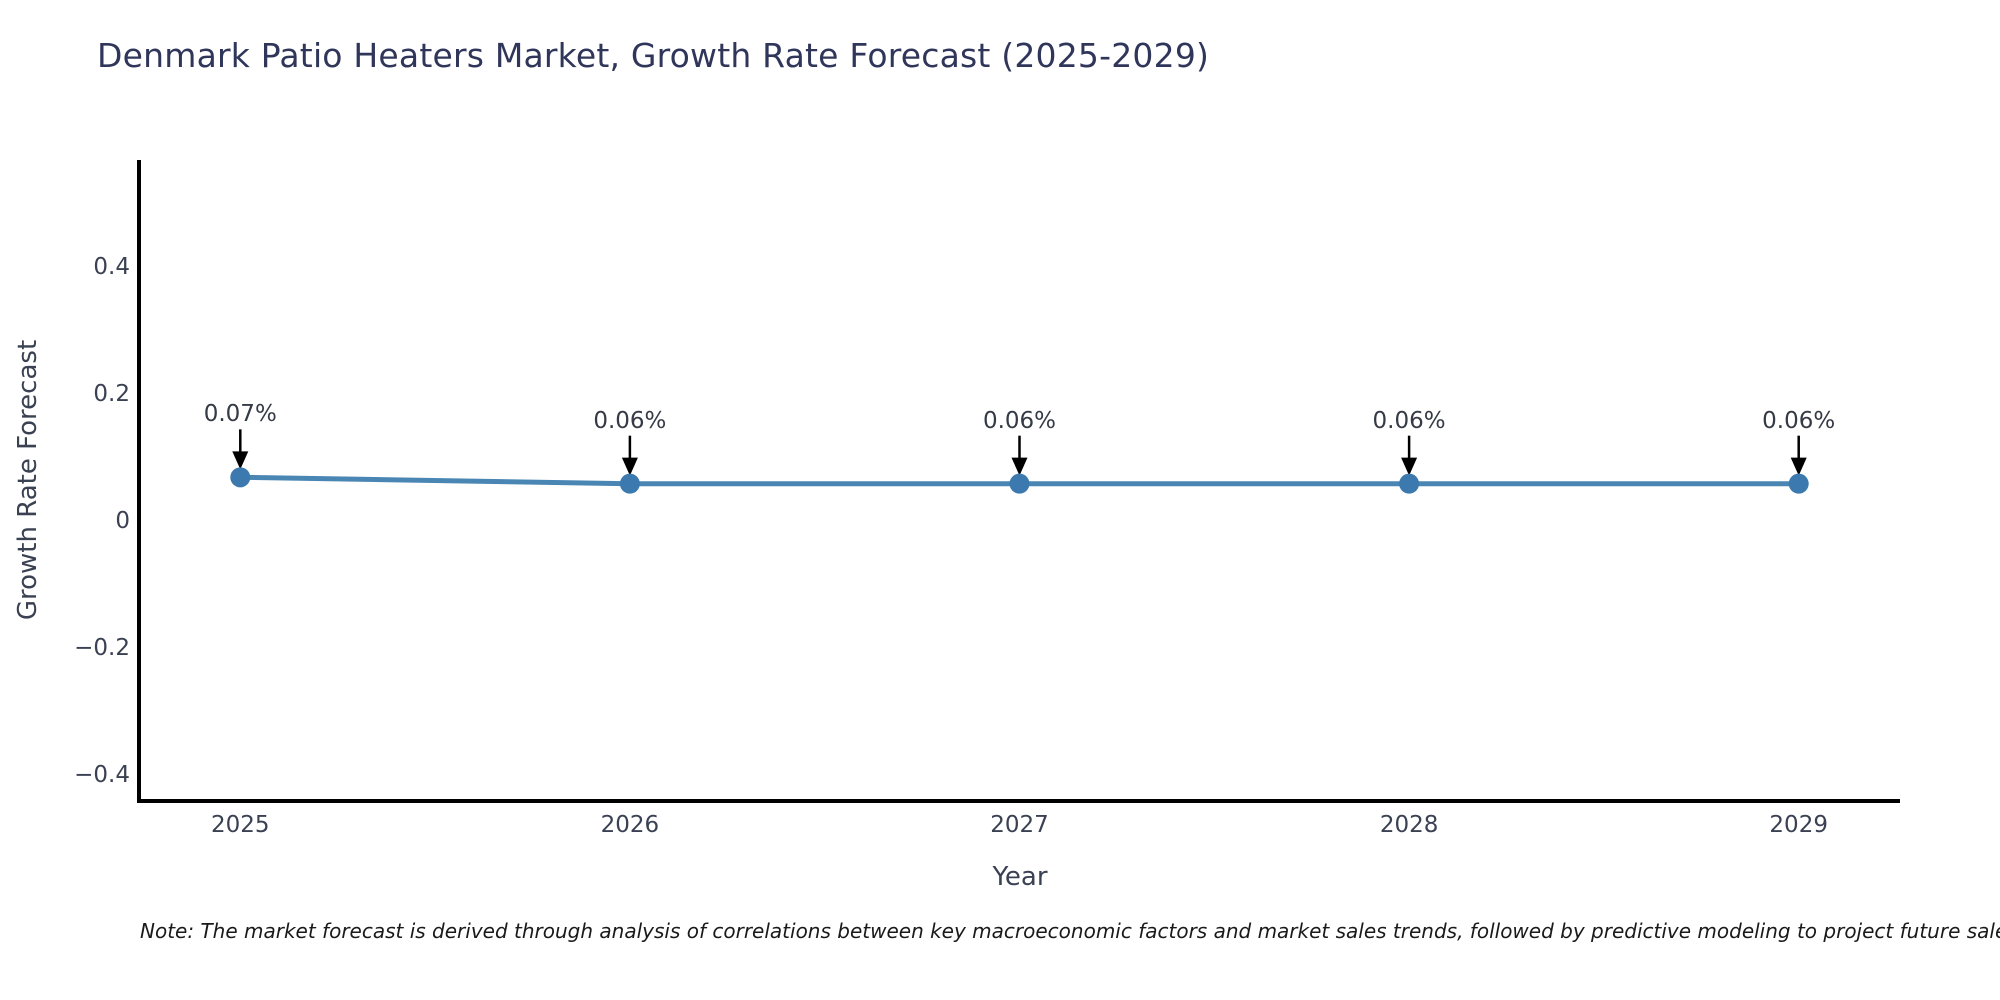 This screenshot has height=1000, width=2000. What do you see at coordinates (28, 480) in the screenshot?
I see `y-axis-title: Growth Rate Forecast` at bounding box center [28, 480].